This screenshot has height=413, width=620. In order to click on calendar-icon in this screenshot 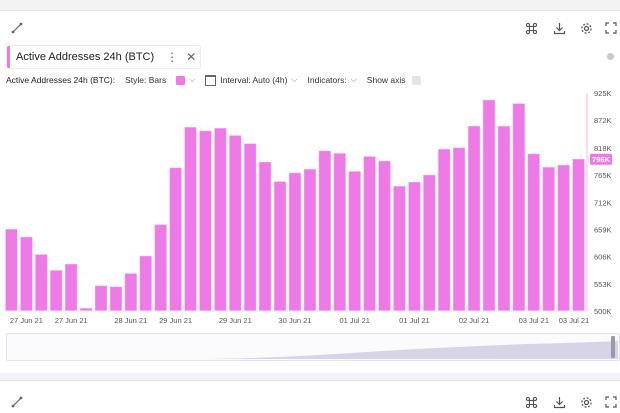, I will do `click(211, 80)`.